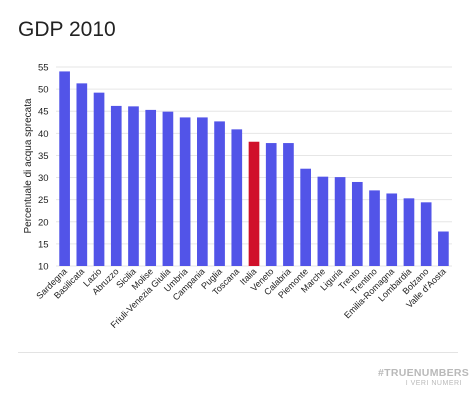 This screenshot has width=474, height=406. I want to click on chart-title: GDP 2010, so click(67, 29).